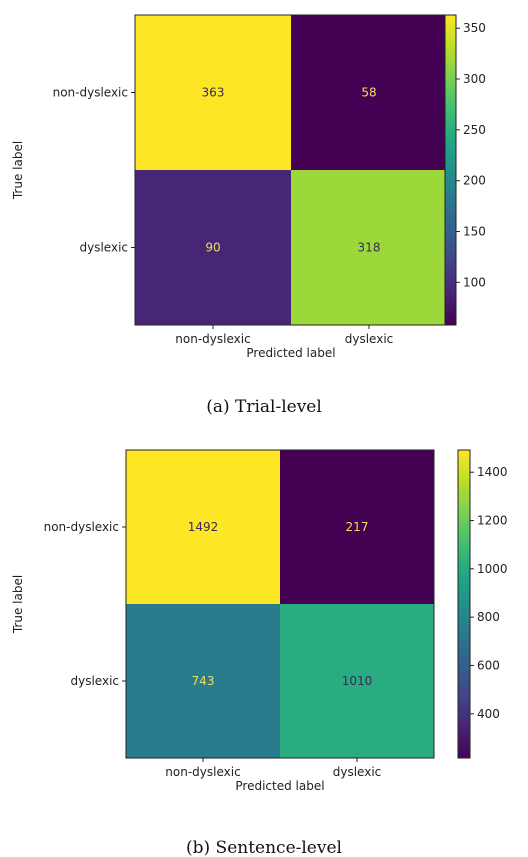  Describe the element at coordinates (492, 521) in the screenshot. I see `colorbar-tick-label: 1200` at that location.